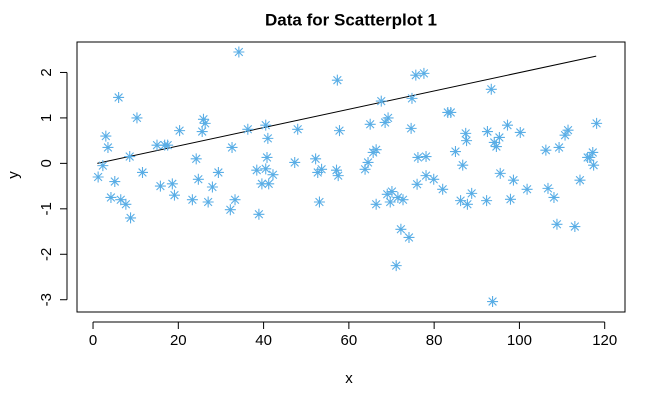 This screenshot has width=661, height=408. Describe the element at coordinates (263, 340) in the screenshot. I see `x-tick-label: 40` at that location.